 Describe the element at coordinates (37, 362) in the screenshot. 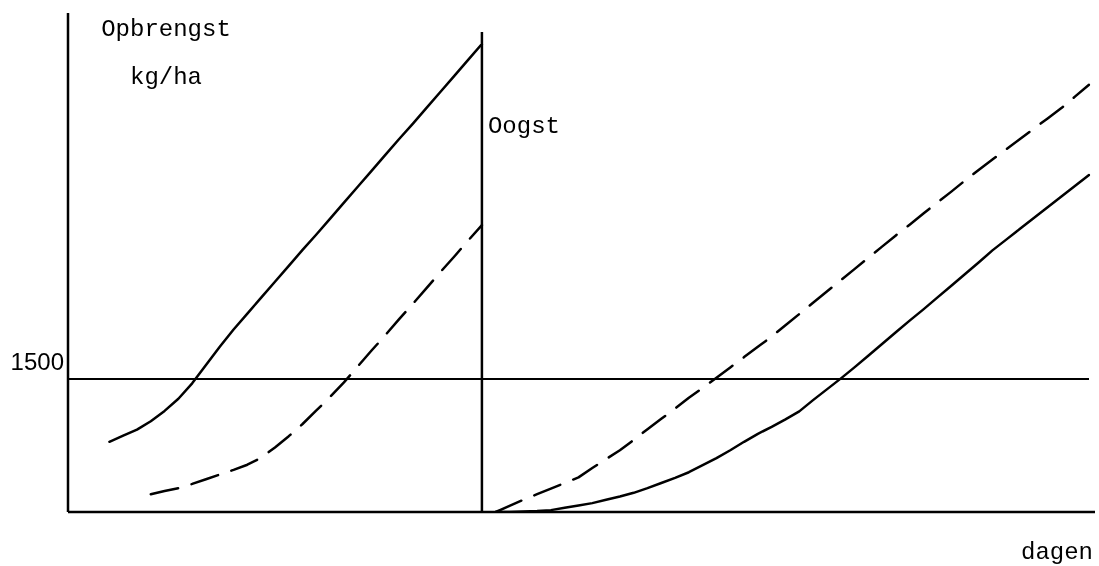

I see `text: 1500` at that location.